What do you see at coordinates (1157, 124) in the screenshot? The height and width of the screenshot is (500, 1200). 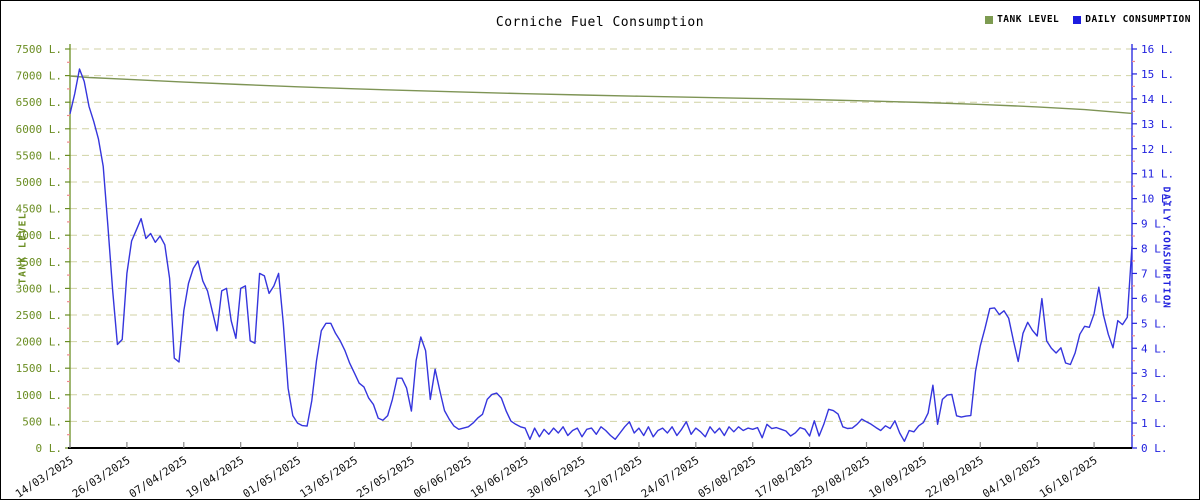 I see `right-axis-tick-label: 13 L.` at bounding box center [1157, 124].